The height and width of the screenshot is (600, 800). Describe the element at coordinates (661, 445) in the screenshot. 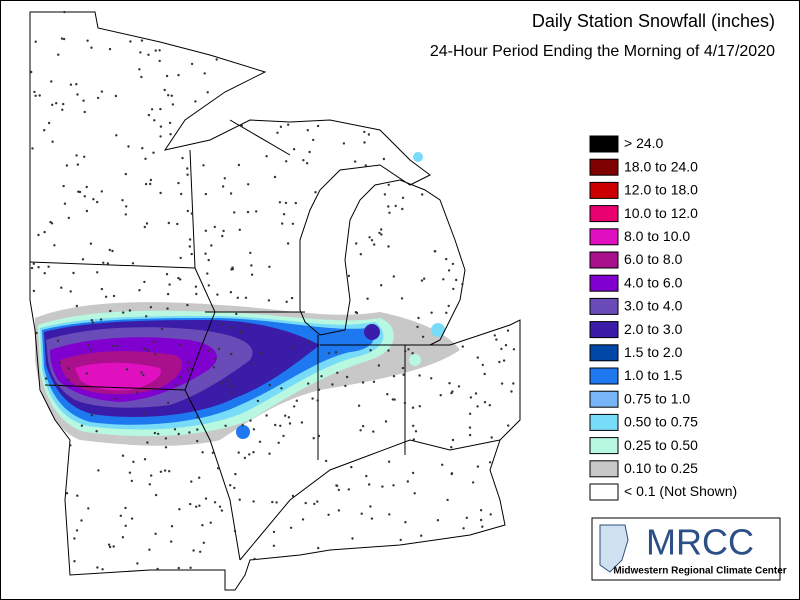

I see `legend-label: 0.25 to 0.50` at that location.